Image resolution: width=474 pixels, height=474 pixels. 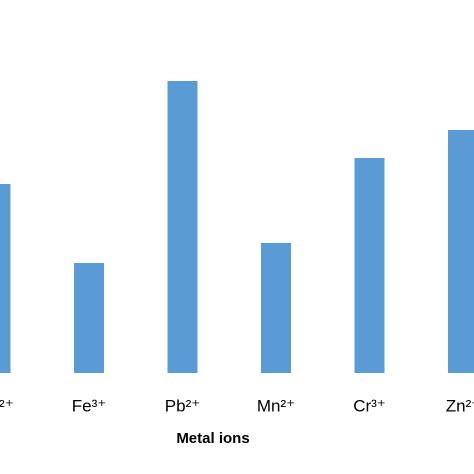 I want to click on x-tick-label: Cr³⁺, so click(x=369, y=405).